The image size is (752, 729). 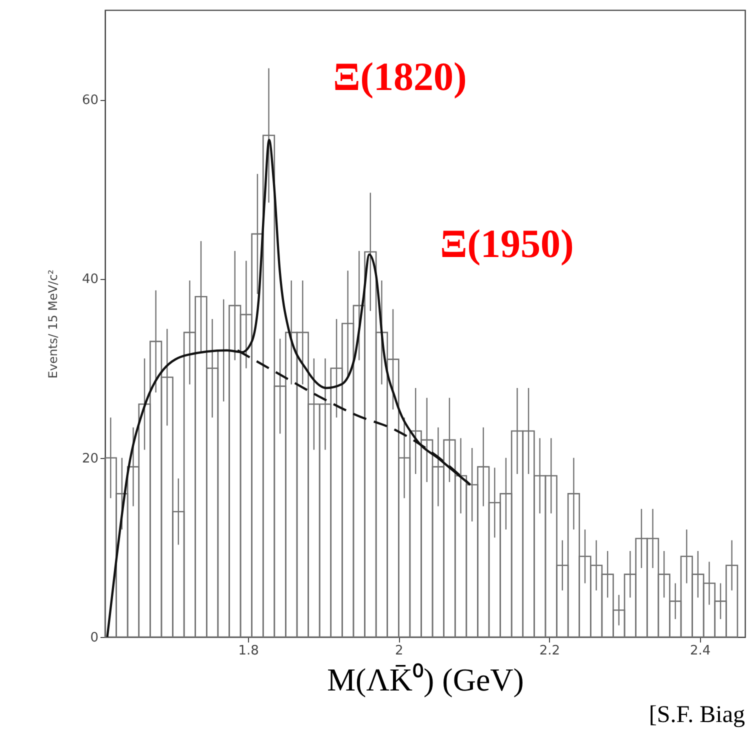 I want to click on y-axis-title: Events/ 15 MeV/c², so click(x=53, y=323).